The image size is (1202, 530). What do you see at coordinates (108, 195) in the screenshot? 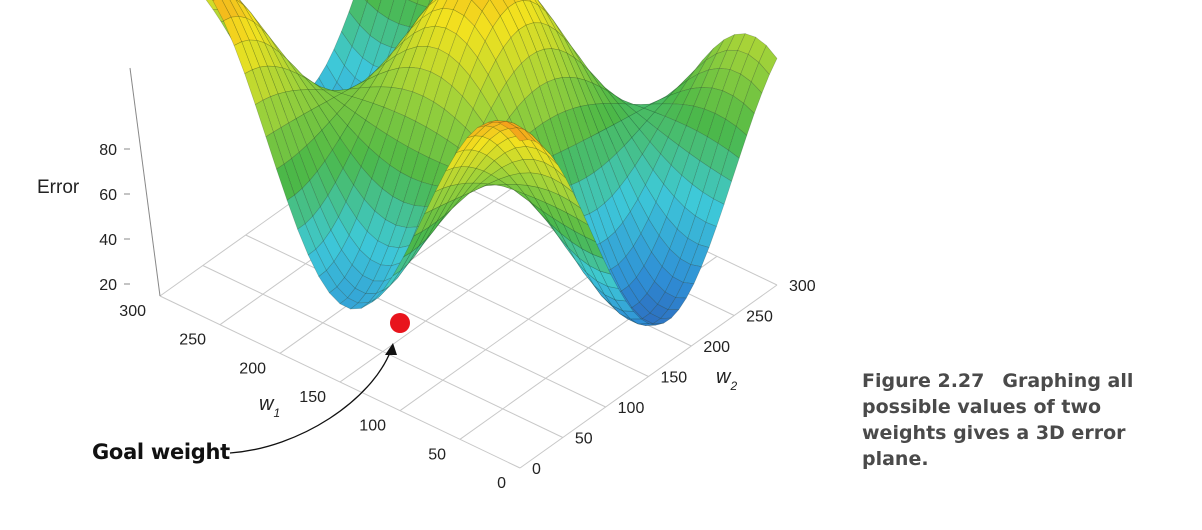
I see `z-tick-label: 60` at bounding box center [108, 195].